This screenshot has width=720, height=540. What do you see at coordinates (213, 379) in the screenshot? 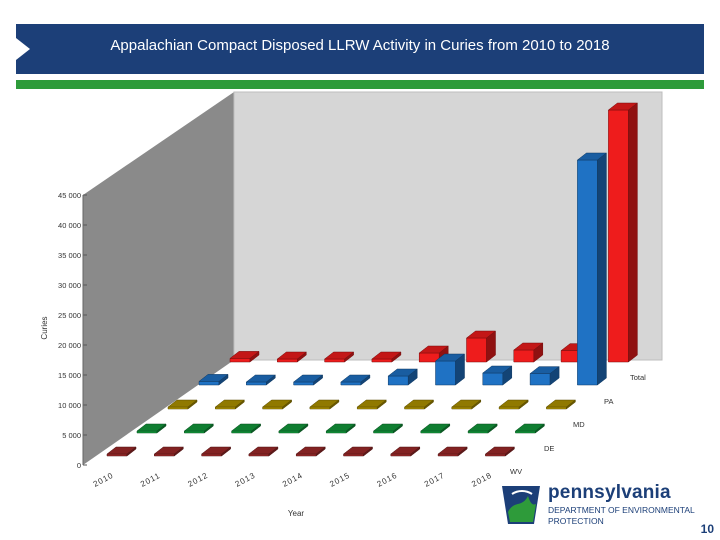
I see `bar-PA-2010` at bounding box center [213, 379].